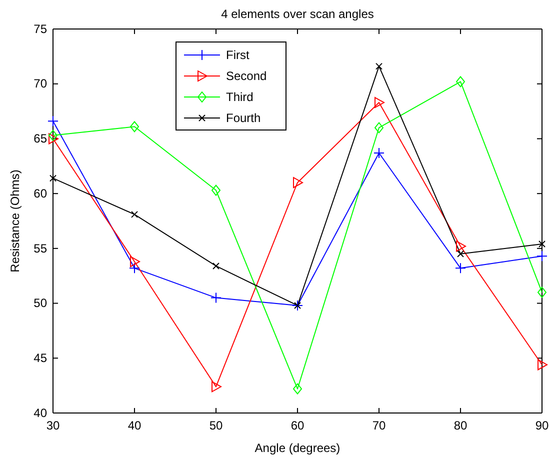  I want to click on y-tick-label: 45, so click(41, 357).